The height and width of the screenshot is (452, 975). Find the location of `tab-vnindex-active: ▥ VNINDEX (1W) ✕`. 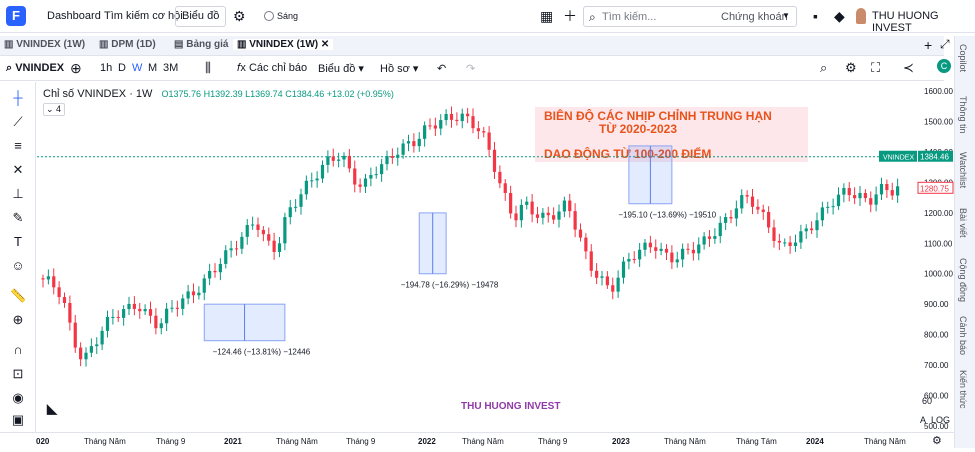

tab-vnindex-active: ▥ VNINDEX (1W) ✕ is located at coordinates (283, 44).